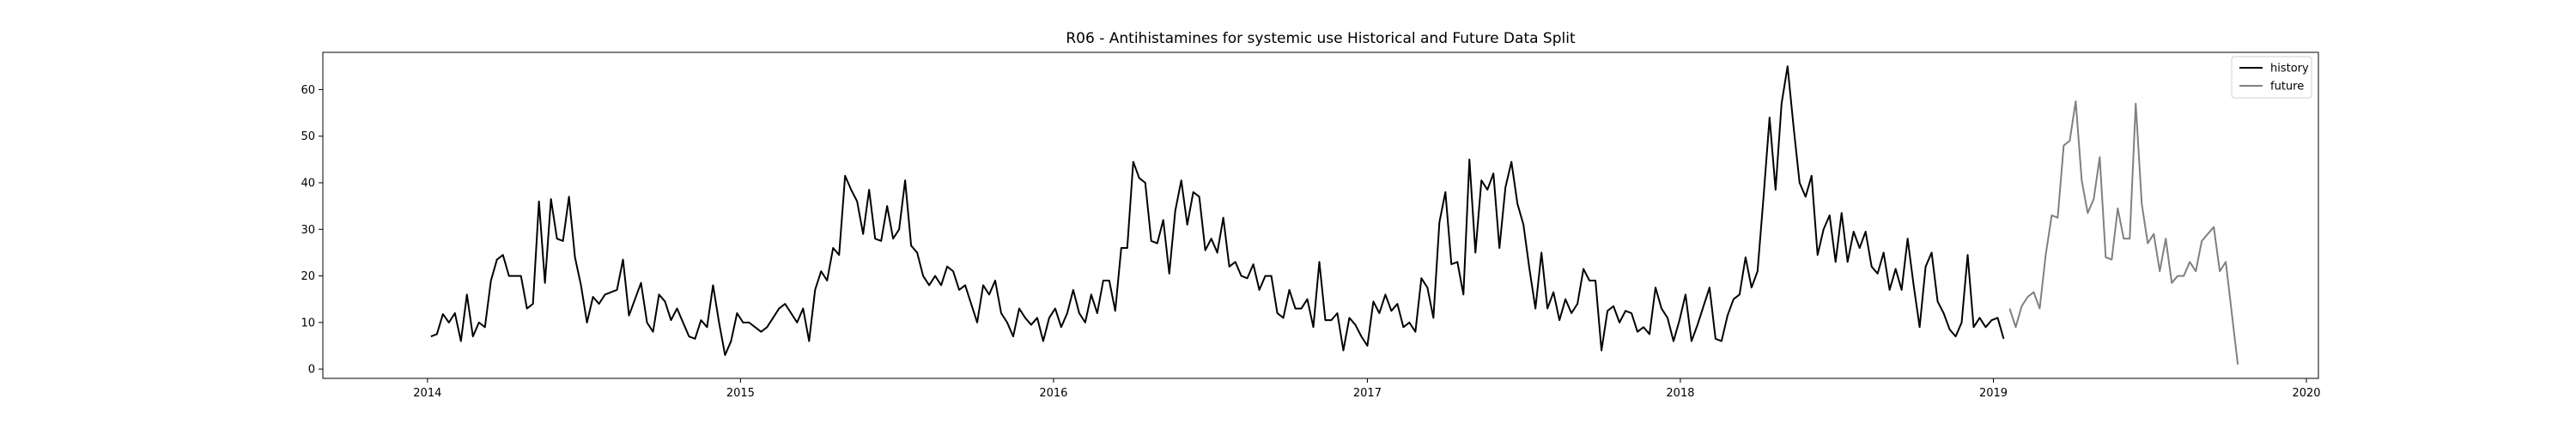 Image resolution: width=2576 pixels, height=429 pixels. What do you see at coordinates (308, 323) in the screenshot?
I see `y-tick-label: 10` at bounding box center [308, 323].